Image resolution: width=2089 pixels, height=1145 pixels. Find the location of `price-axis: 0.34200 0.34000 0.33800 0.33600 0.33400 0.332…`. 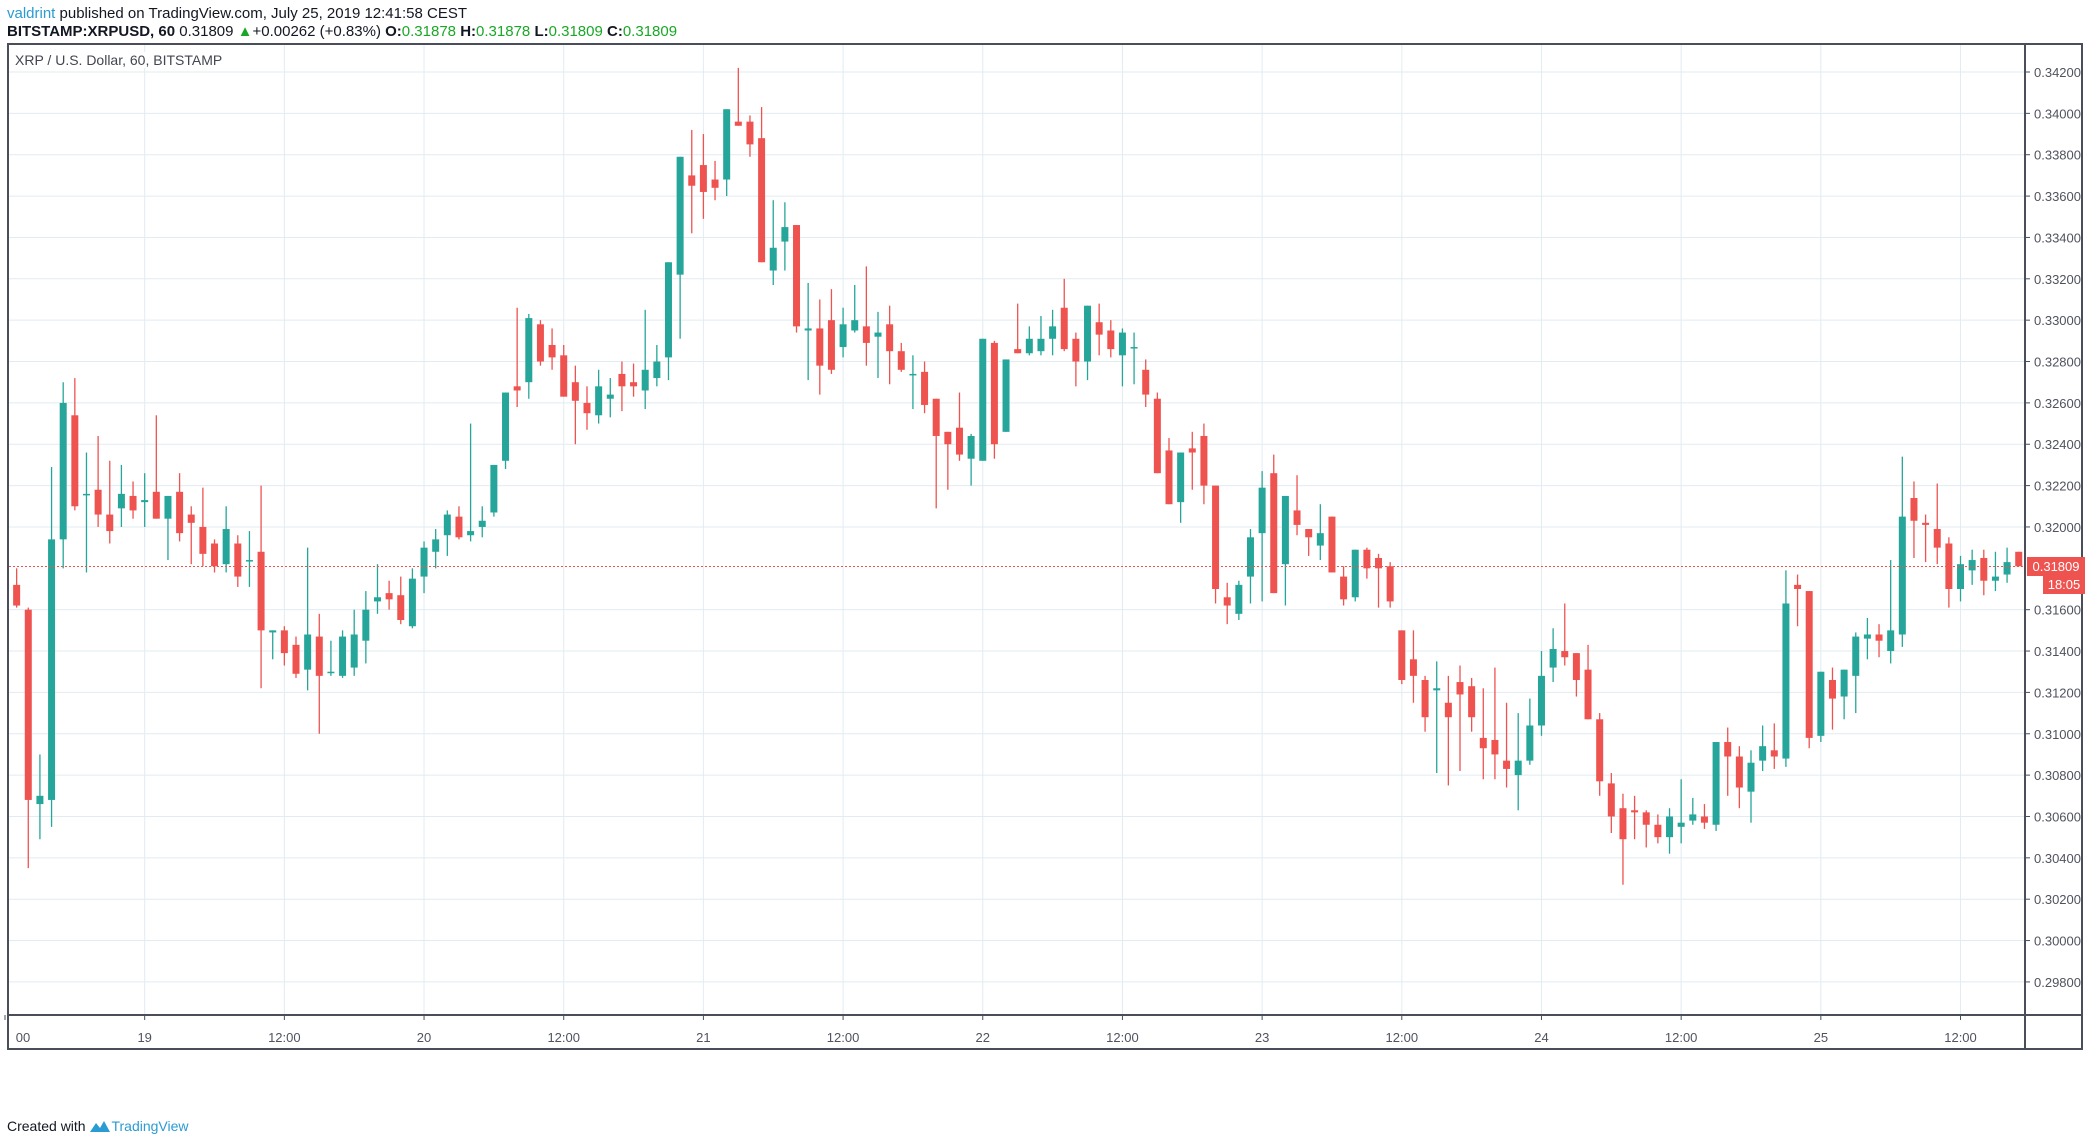

price-axis: 0.34200 0.34000 0.33800 0.33600 0.33400 0.332… is located at coordinates (2052, 545).